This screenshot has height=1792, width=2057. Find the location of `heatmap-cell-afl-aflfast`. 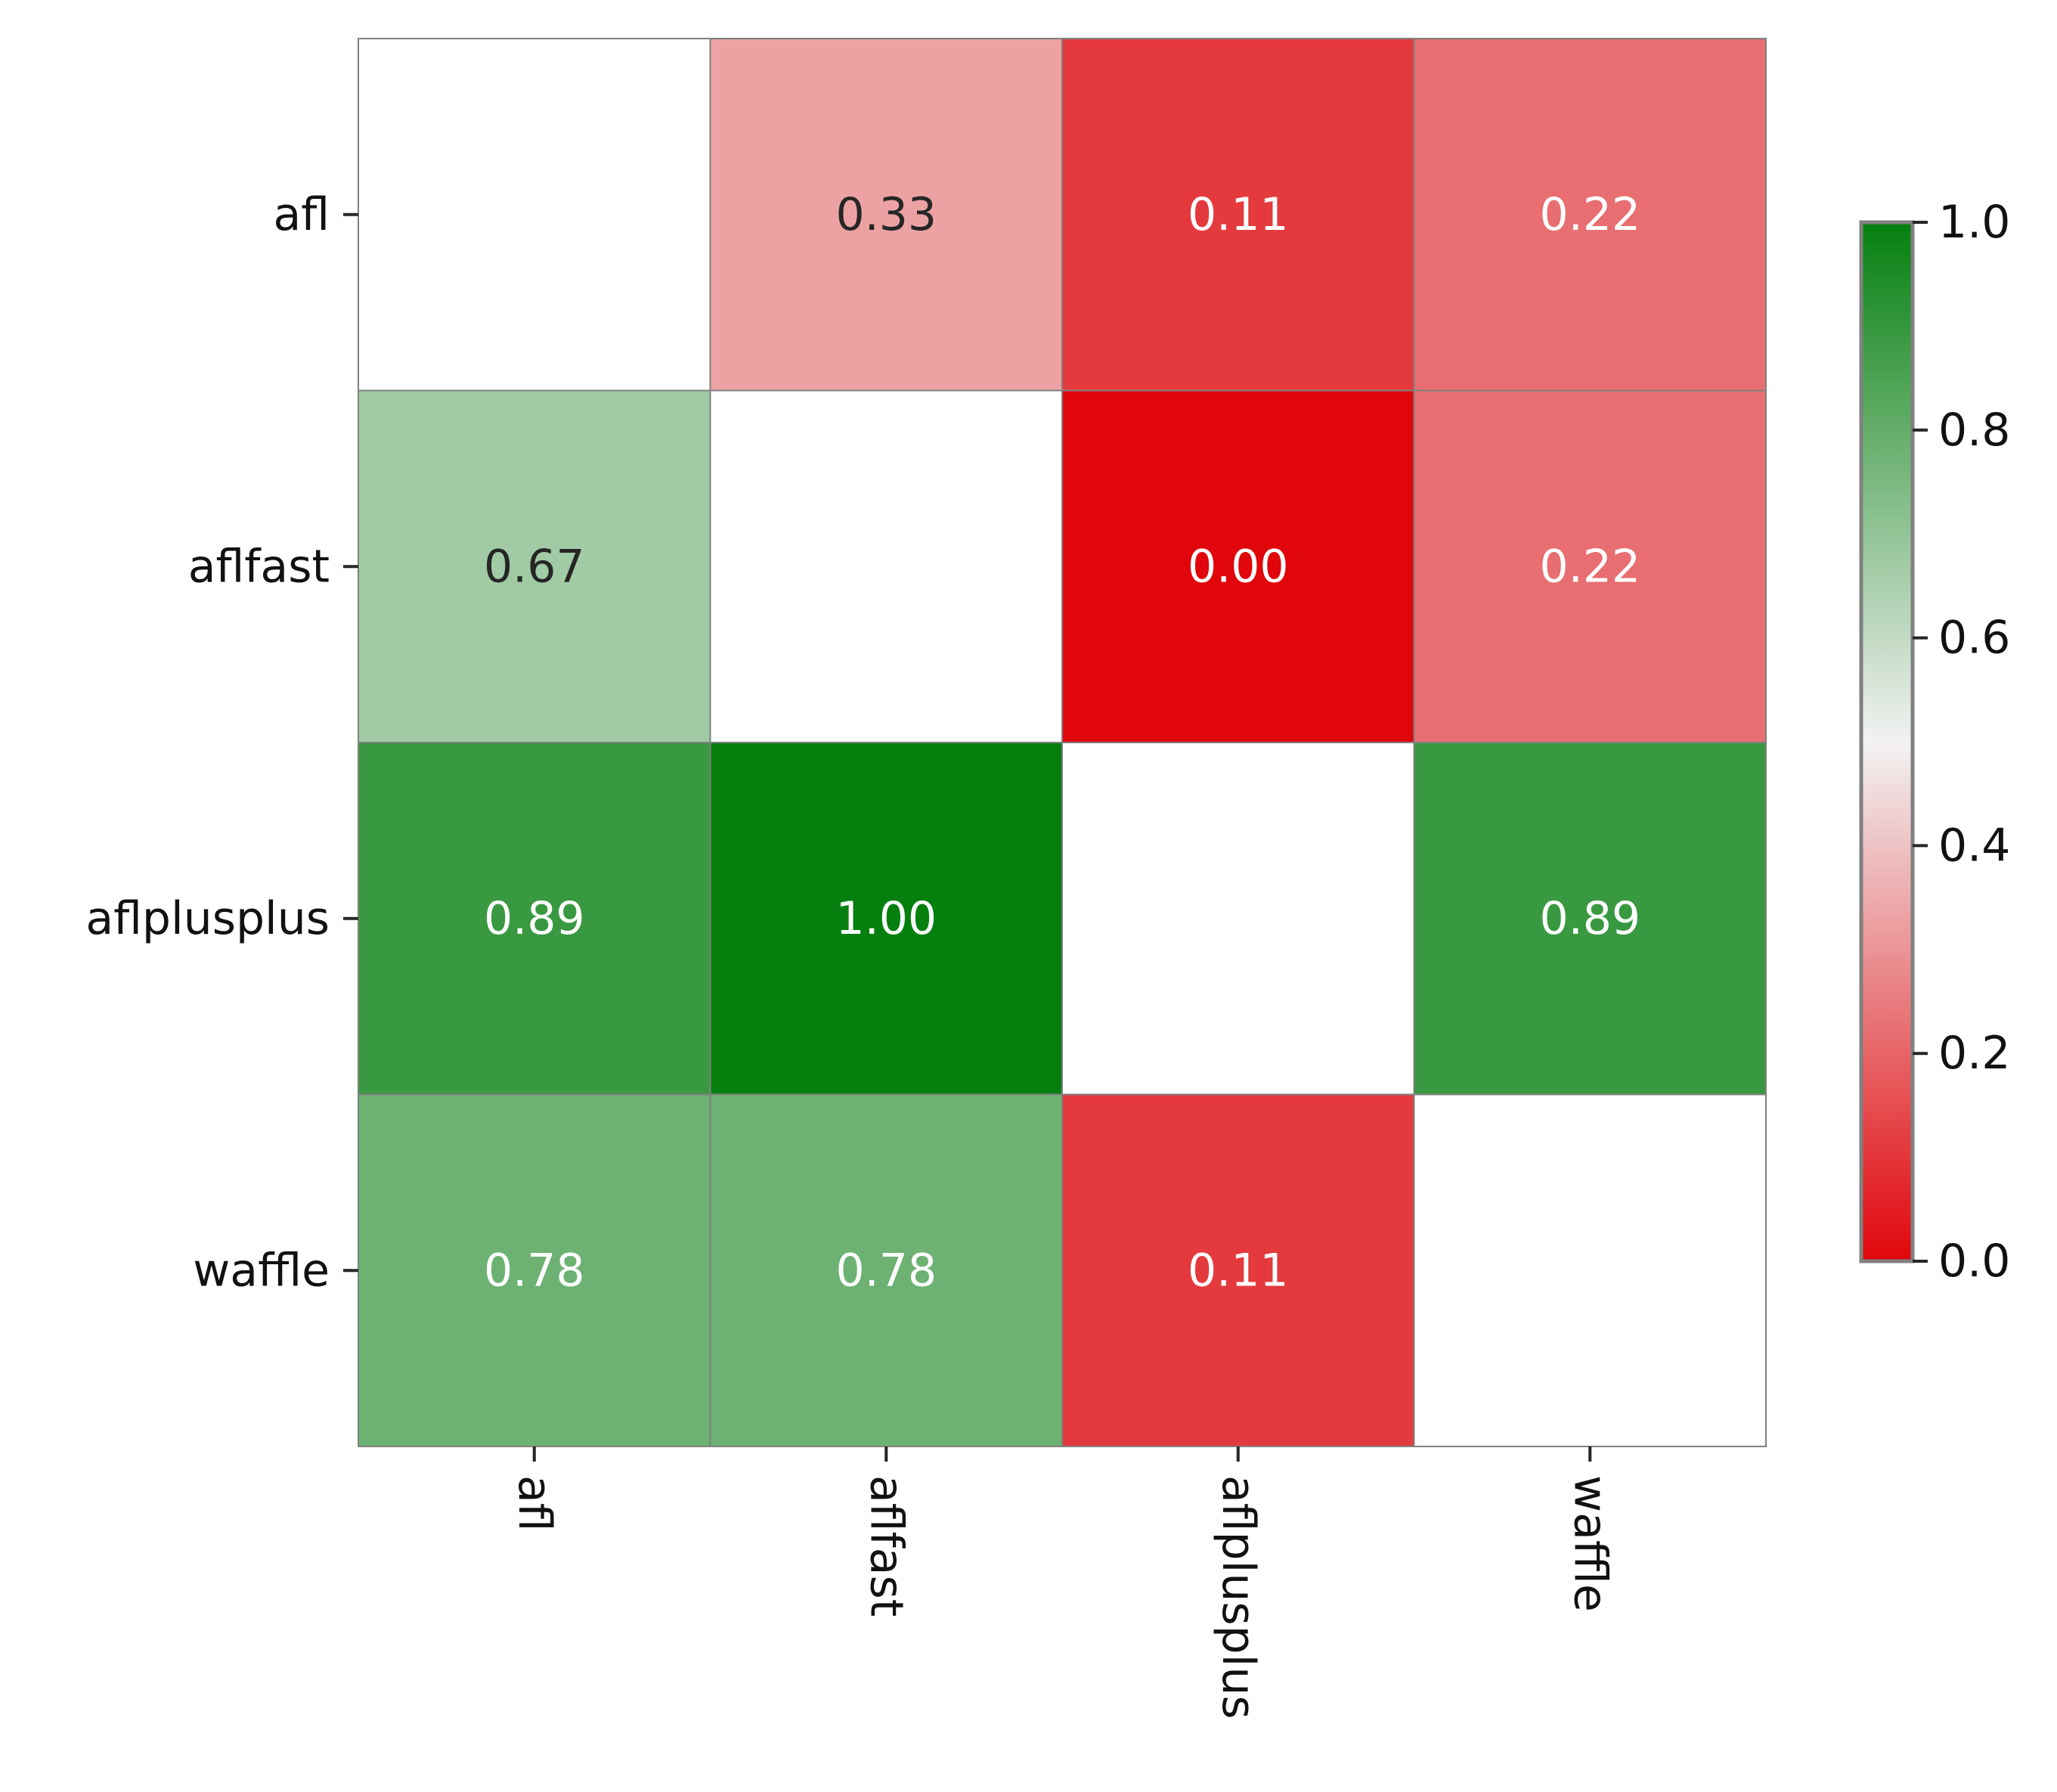

heatmap-cell-afl-aflfast is located at coordinates (886, 215).